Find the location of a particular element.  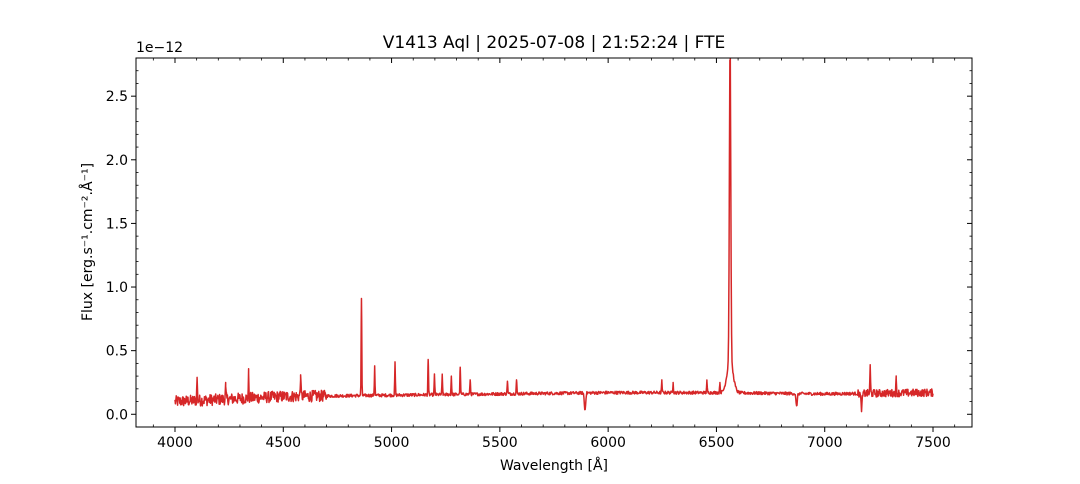

y-tick-label: 1.5 is located at coordinates (117, 224).